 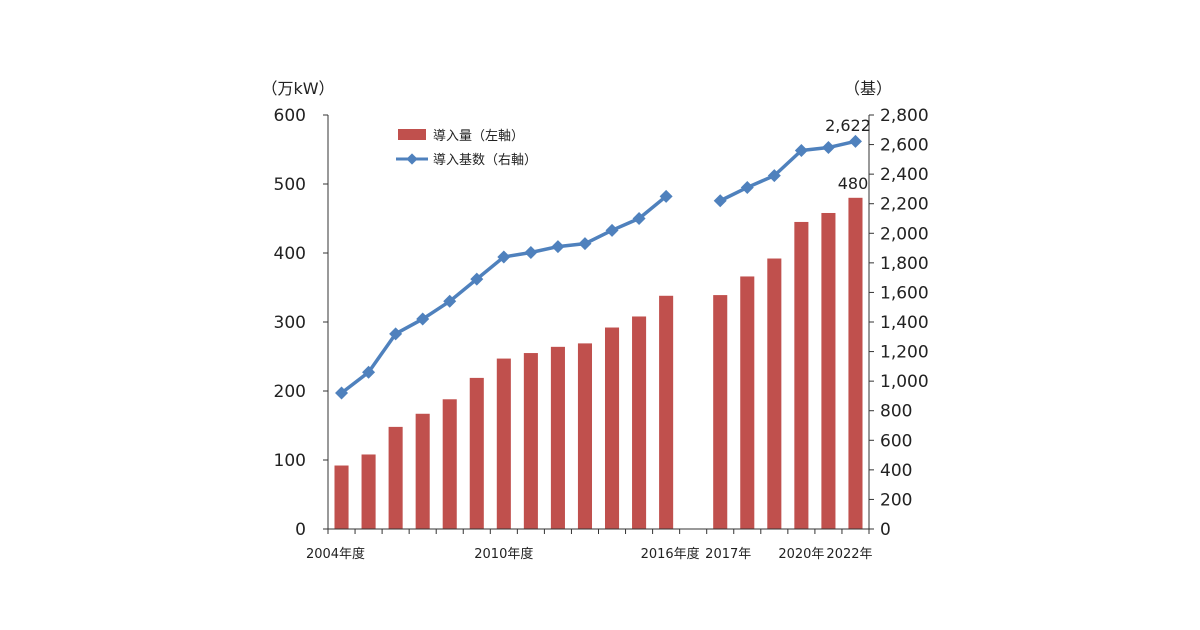 What do you see at coordinates (290, 392) in the screenshot?
I see `left-tick-label: 200` at bounding box center [290, 392].